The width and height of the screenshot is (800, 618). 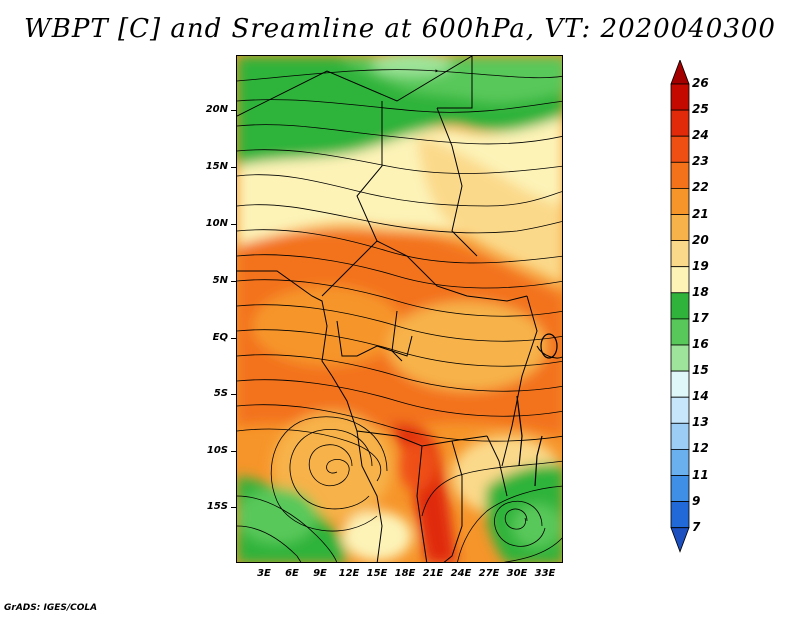 I want to click on colorbar-min-arrow, so click(x=680, y=540).